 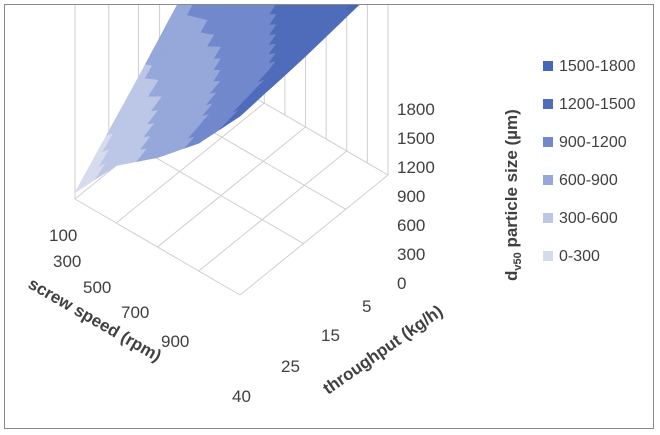 What do you see at coordinates (382, 349) in the screenshot?
I see `y-axis-title: throughput (kg/h)` at bounding box center [382, 349].